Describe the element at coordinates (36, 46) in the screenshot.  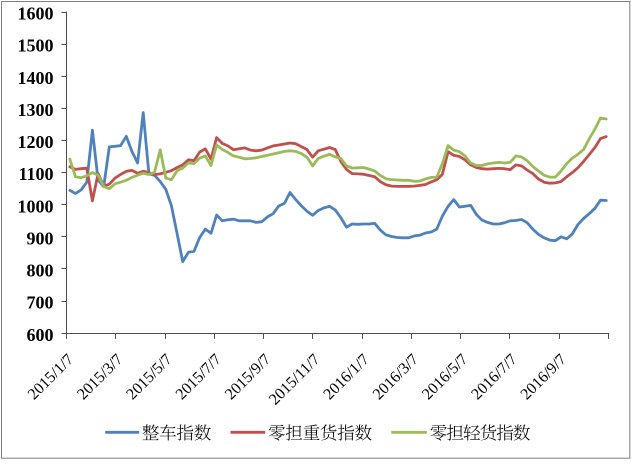
I see `svg-text: 1500` at that location.